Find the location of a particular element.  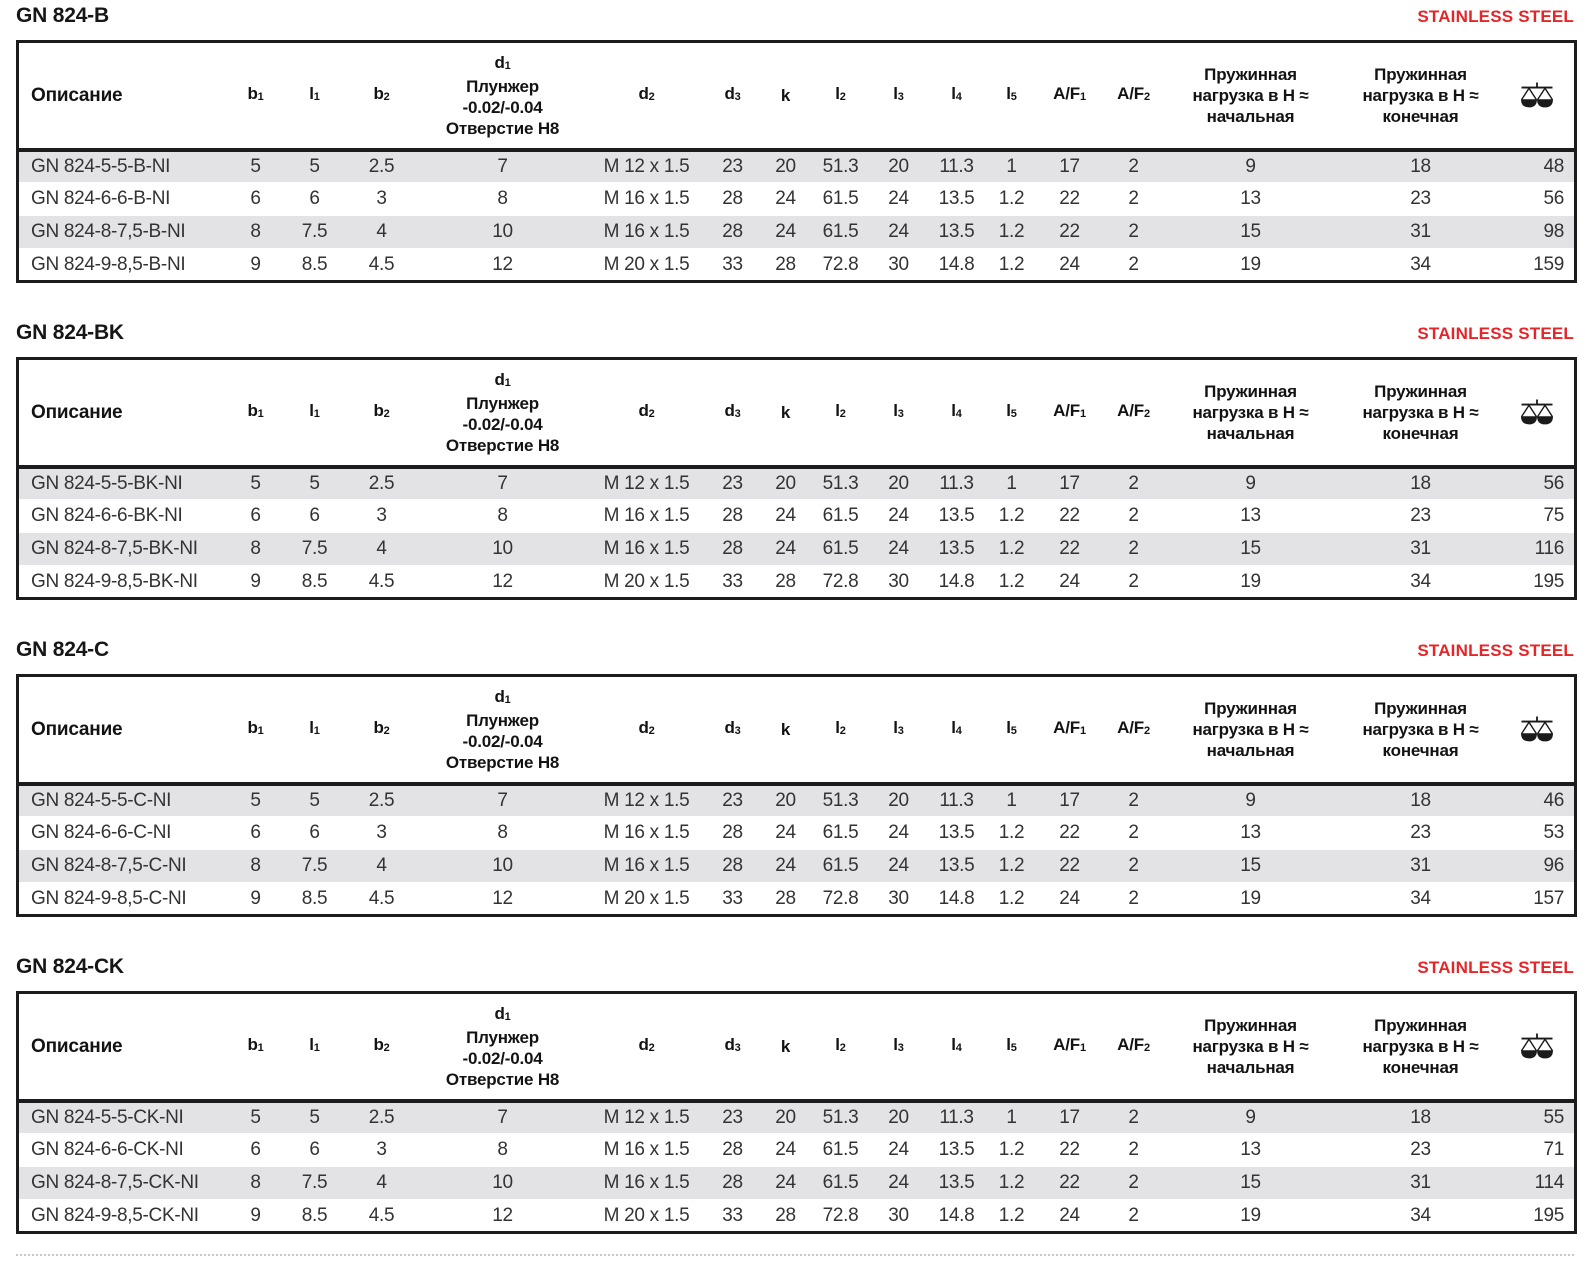

value-cell: M 20 x 1.5 is located at coordinates (646, 1216).